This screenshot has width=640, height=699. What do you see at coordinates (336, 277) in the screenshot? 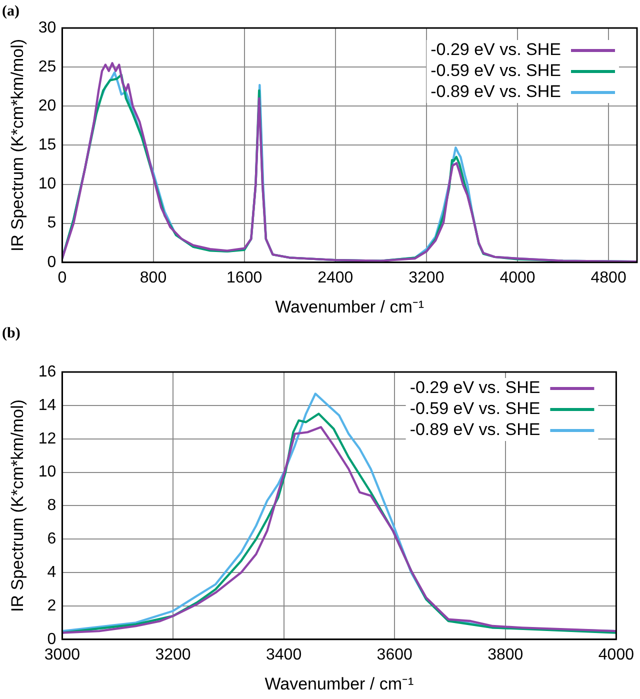
I see `x-tick-label: 2400` at bounding box center [336, 277].